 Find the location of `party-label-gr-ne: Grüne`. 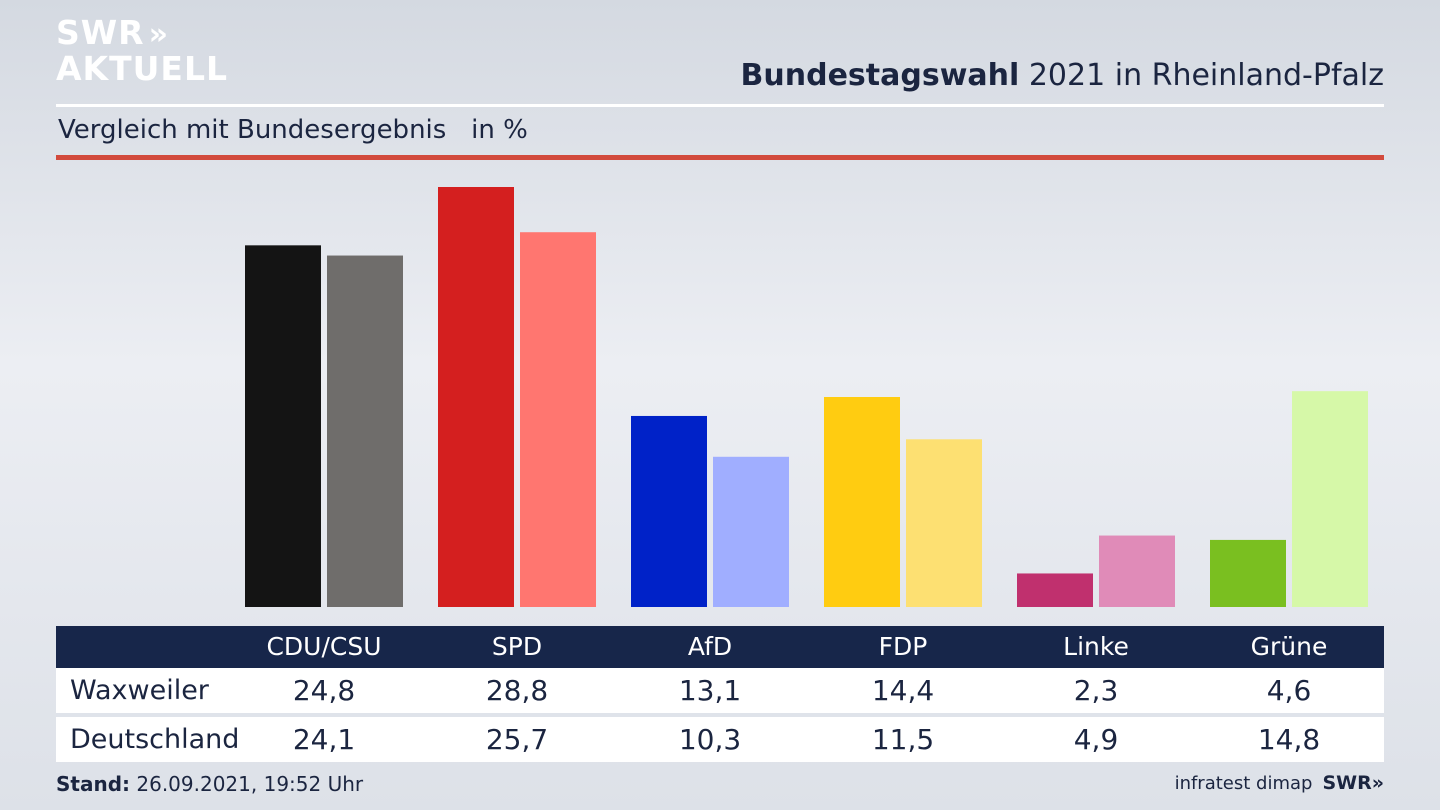

party-label-gr-ne: Grüne is located at coordinates (1289, 646).